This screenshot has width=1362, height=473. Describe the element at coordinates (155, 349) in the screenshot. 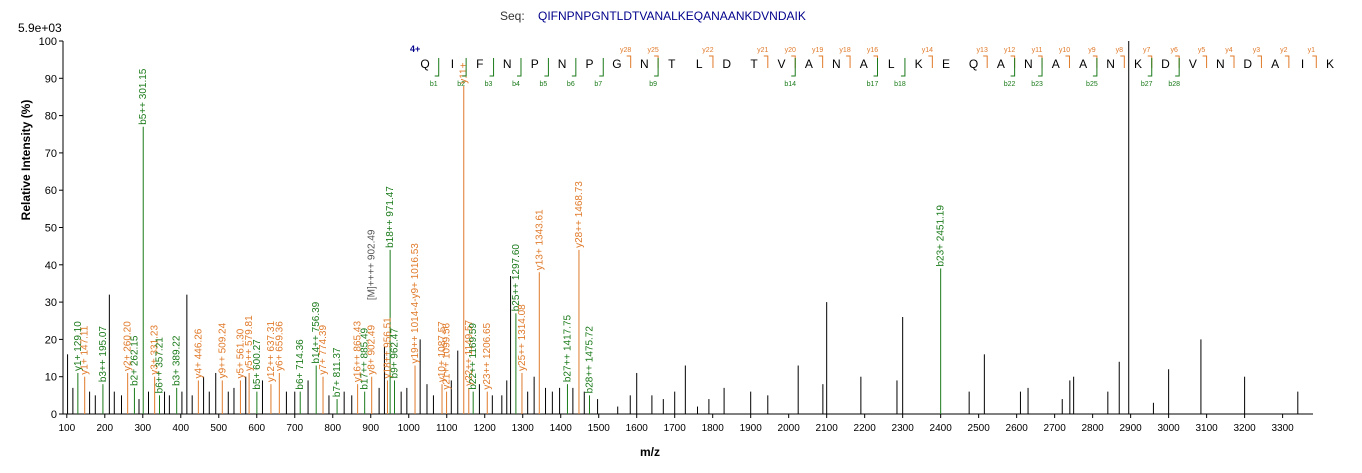

I see `peak-annotation: y3+ 331.23` at that location.